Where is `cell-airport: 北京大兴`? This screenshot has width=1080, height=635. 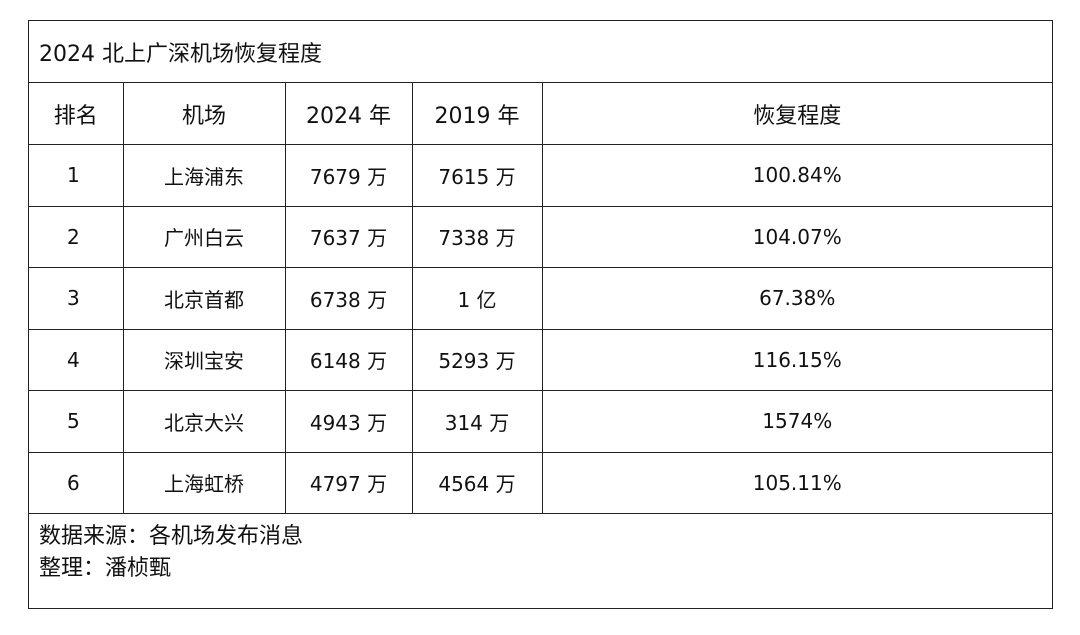
cell-airport: 北京大兴 is located at coordinates (204, 421).